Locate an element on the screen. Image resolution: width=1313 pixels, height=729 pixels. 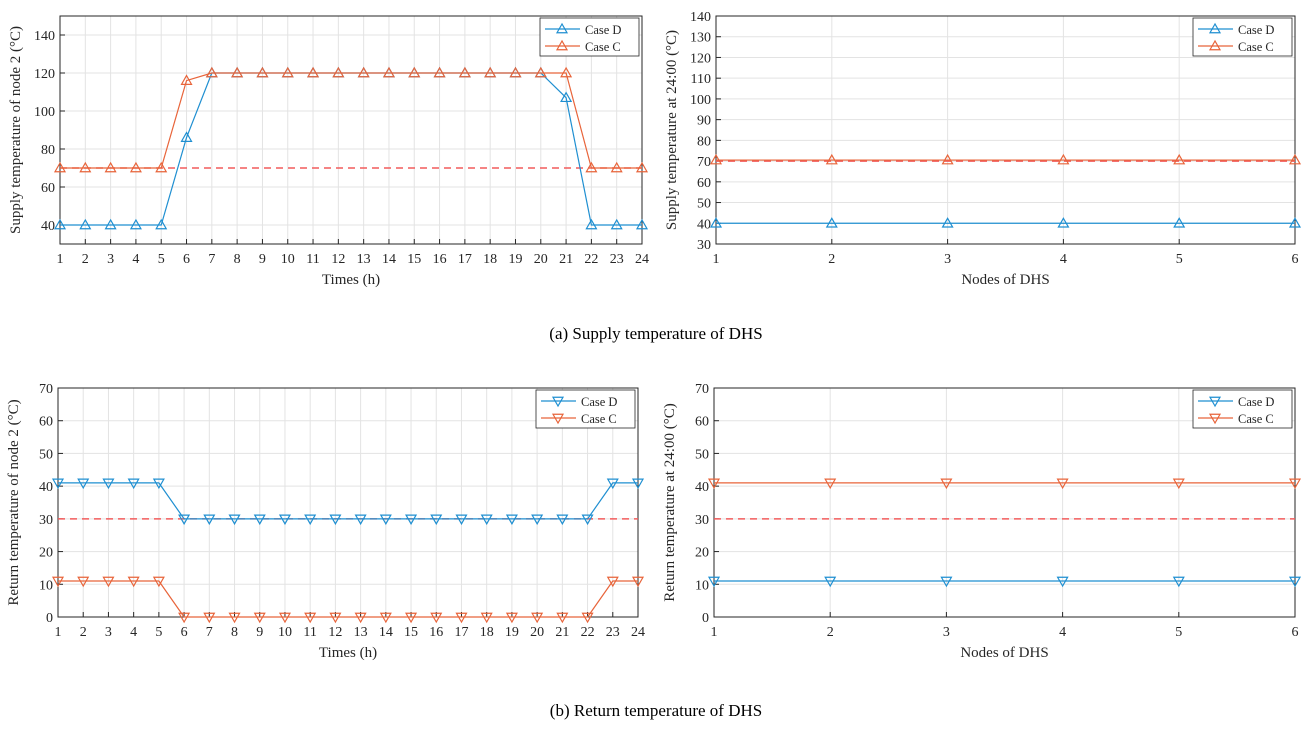
x-tick-label: 4 is located at coordinates (135, 259).